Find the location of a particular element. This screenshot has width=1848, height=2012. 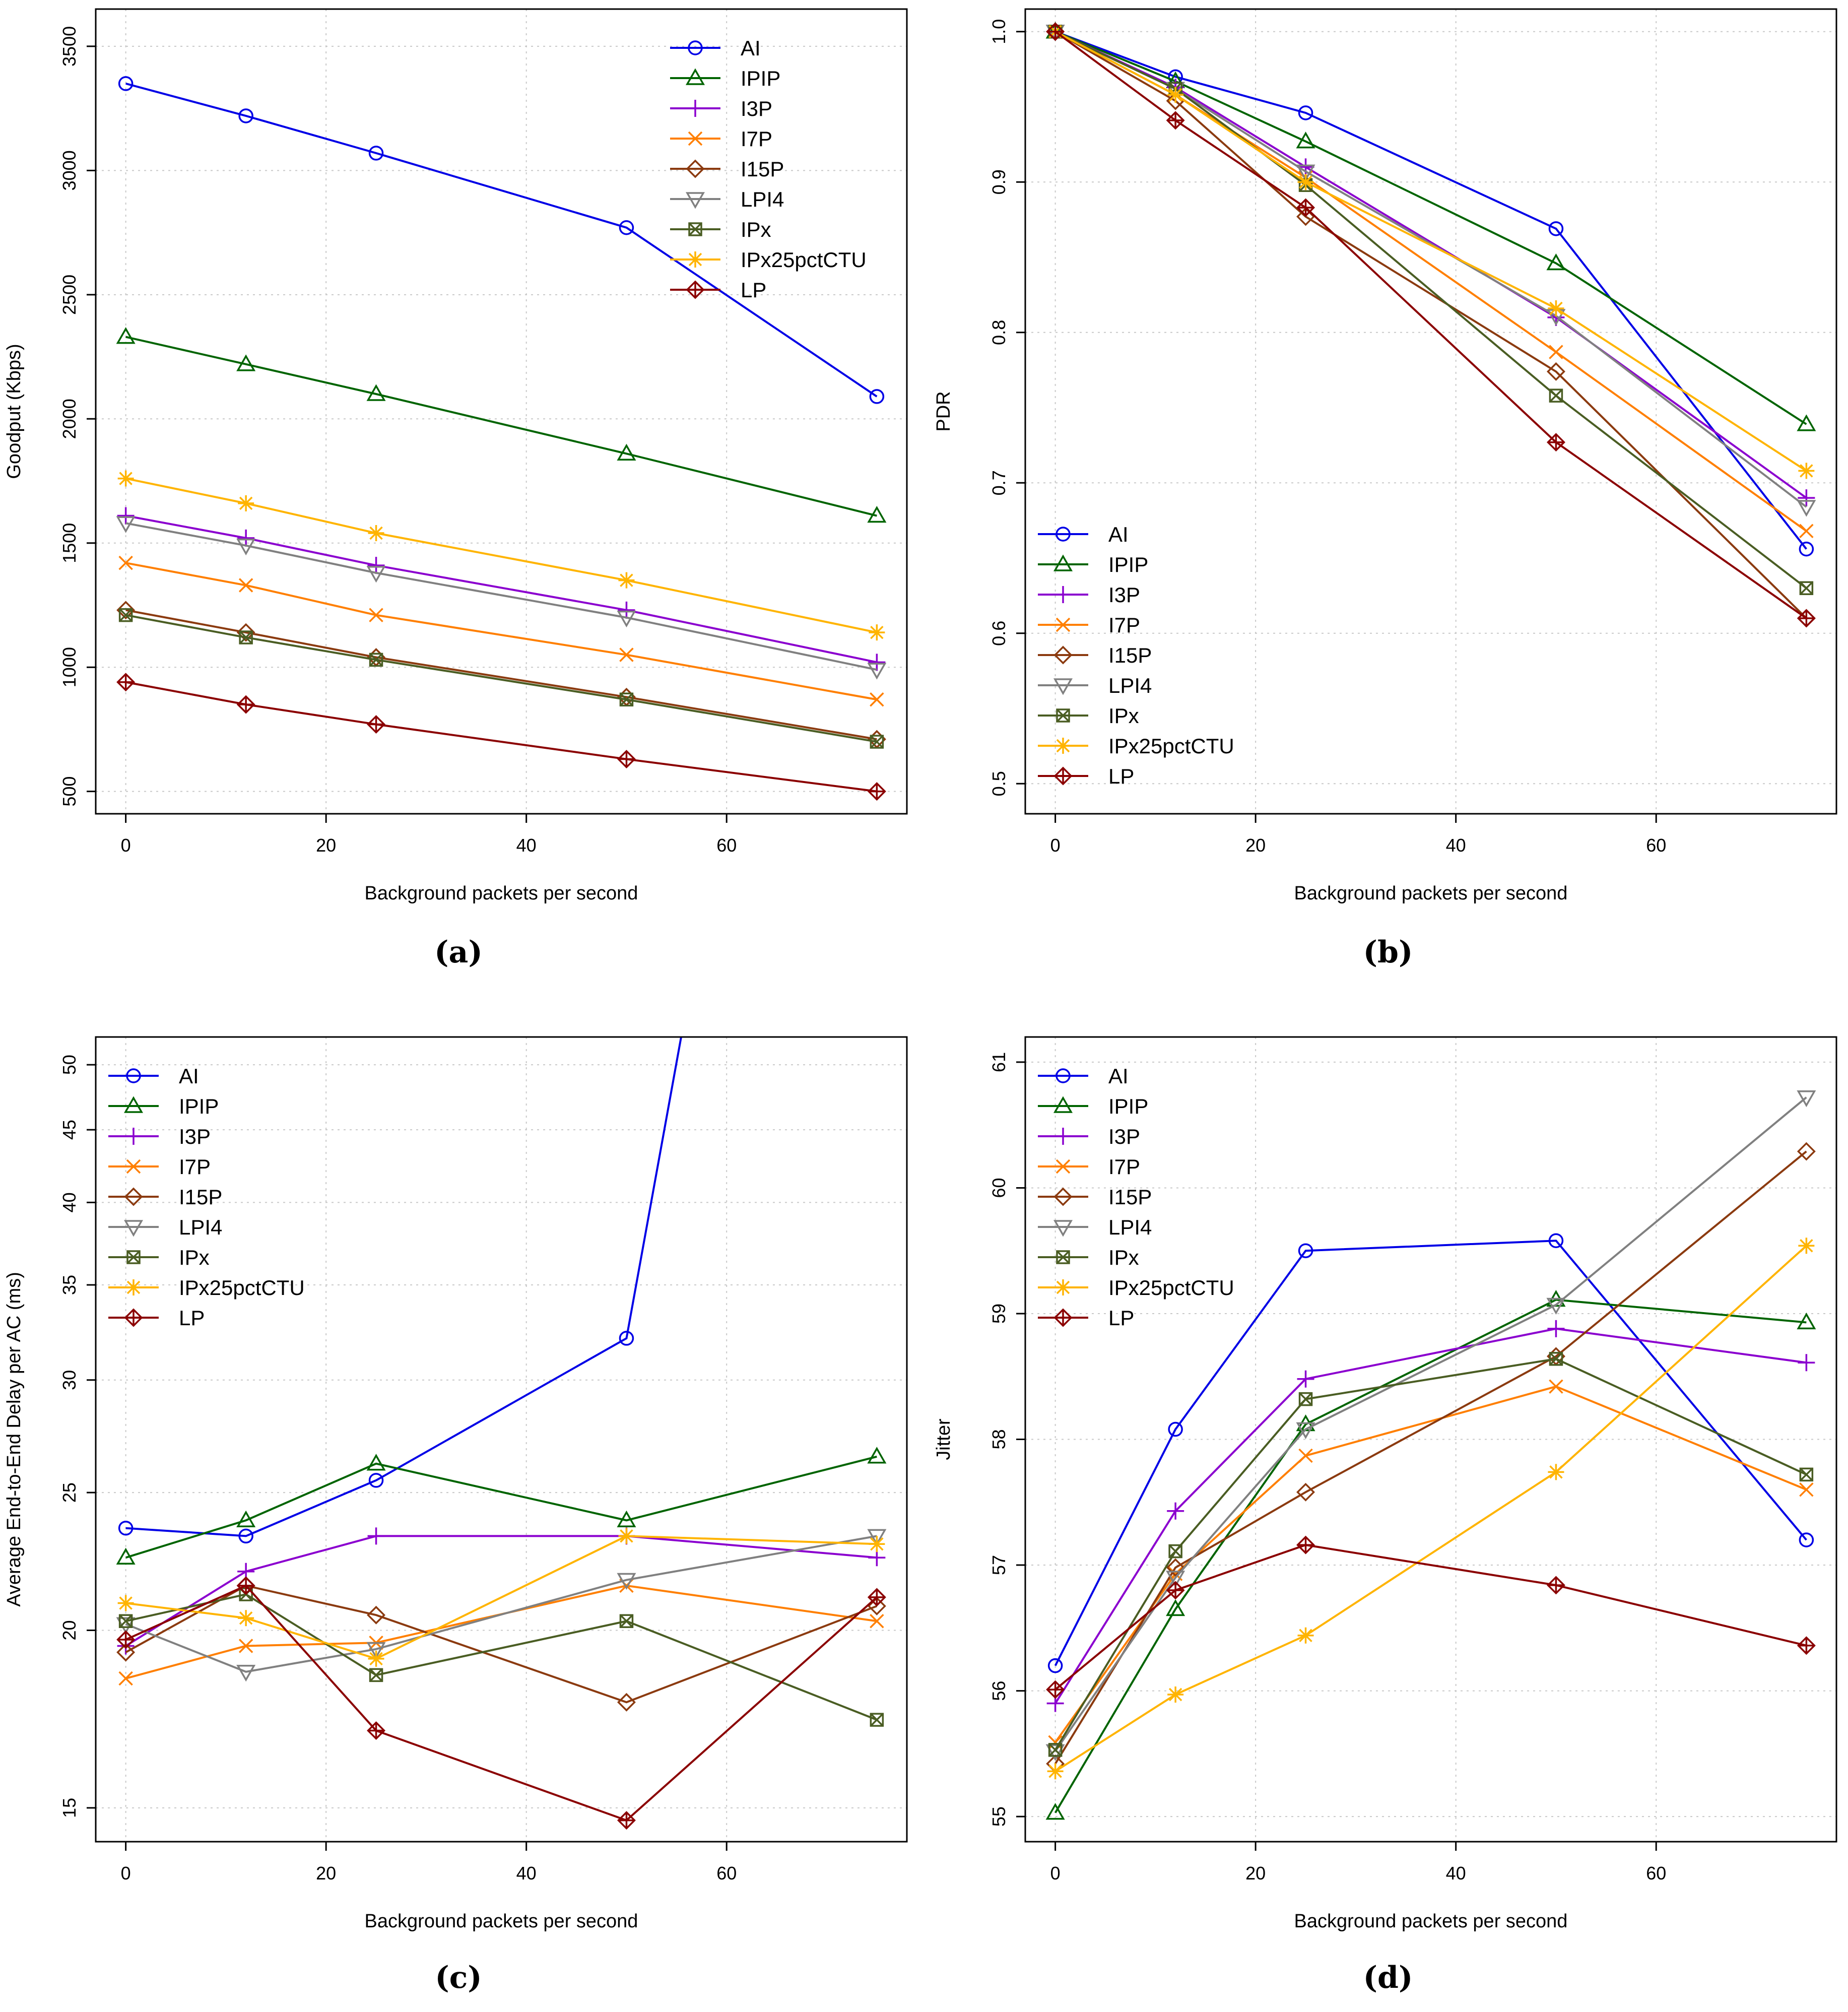

y-tick-label: 500 is located at coordinates (69, 792).